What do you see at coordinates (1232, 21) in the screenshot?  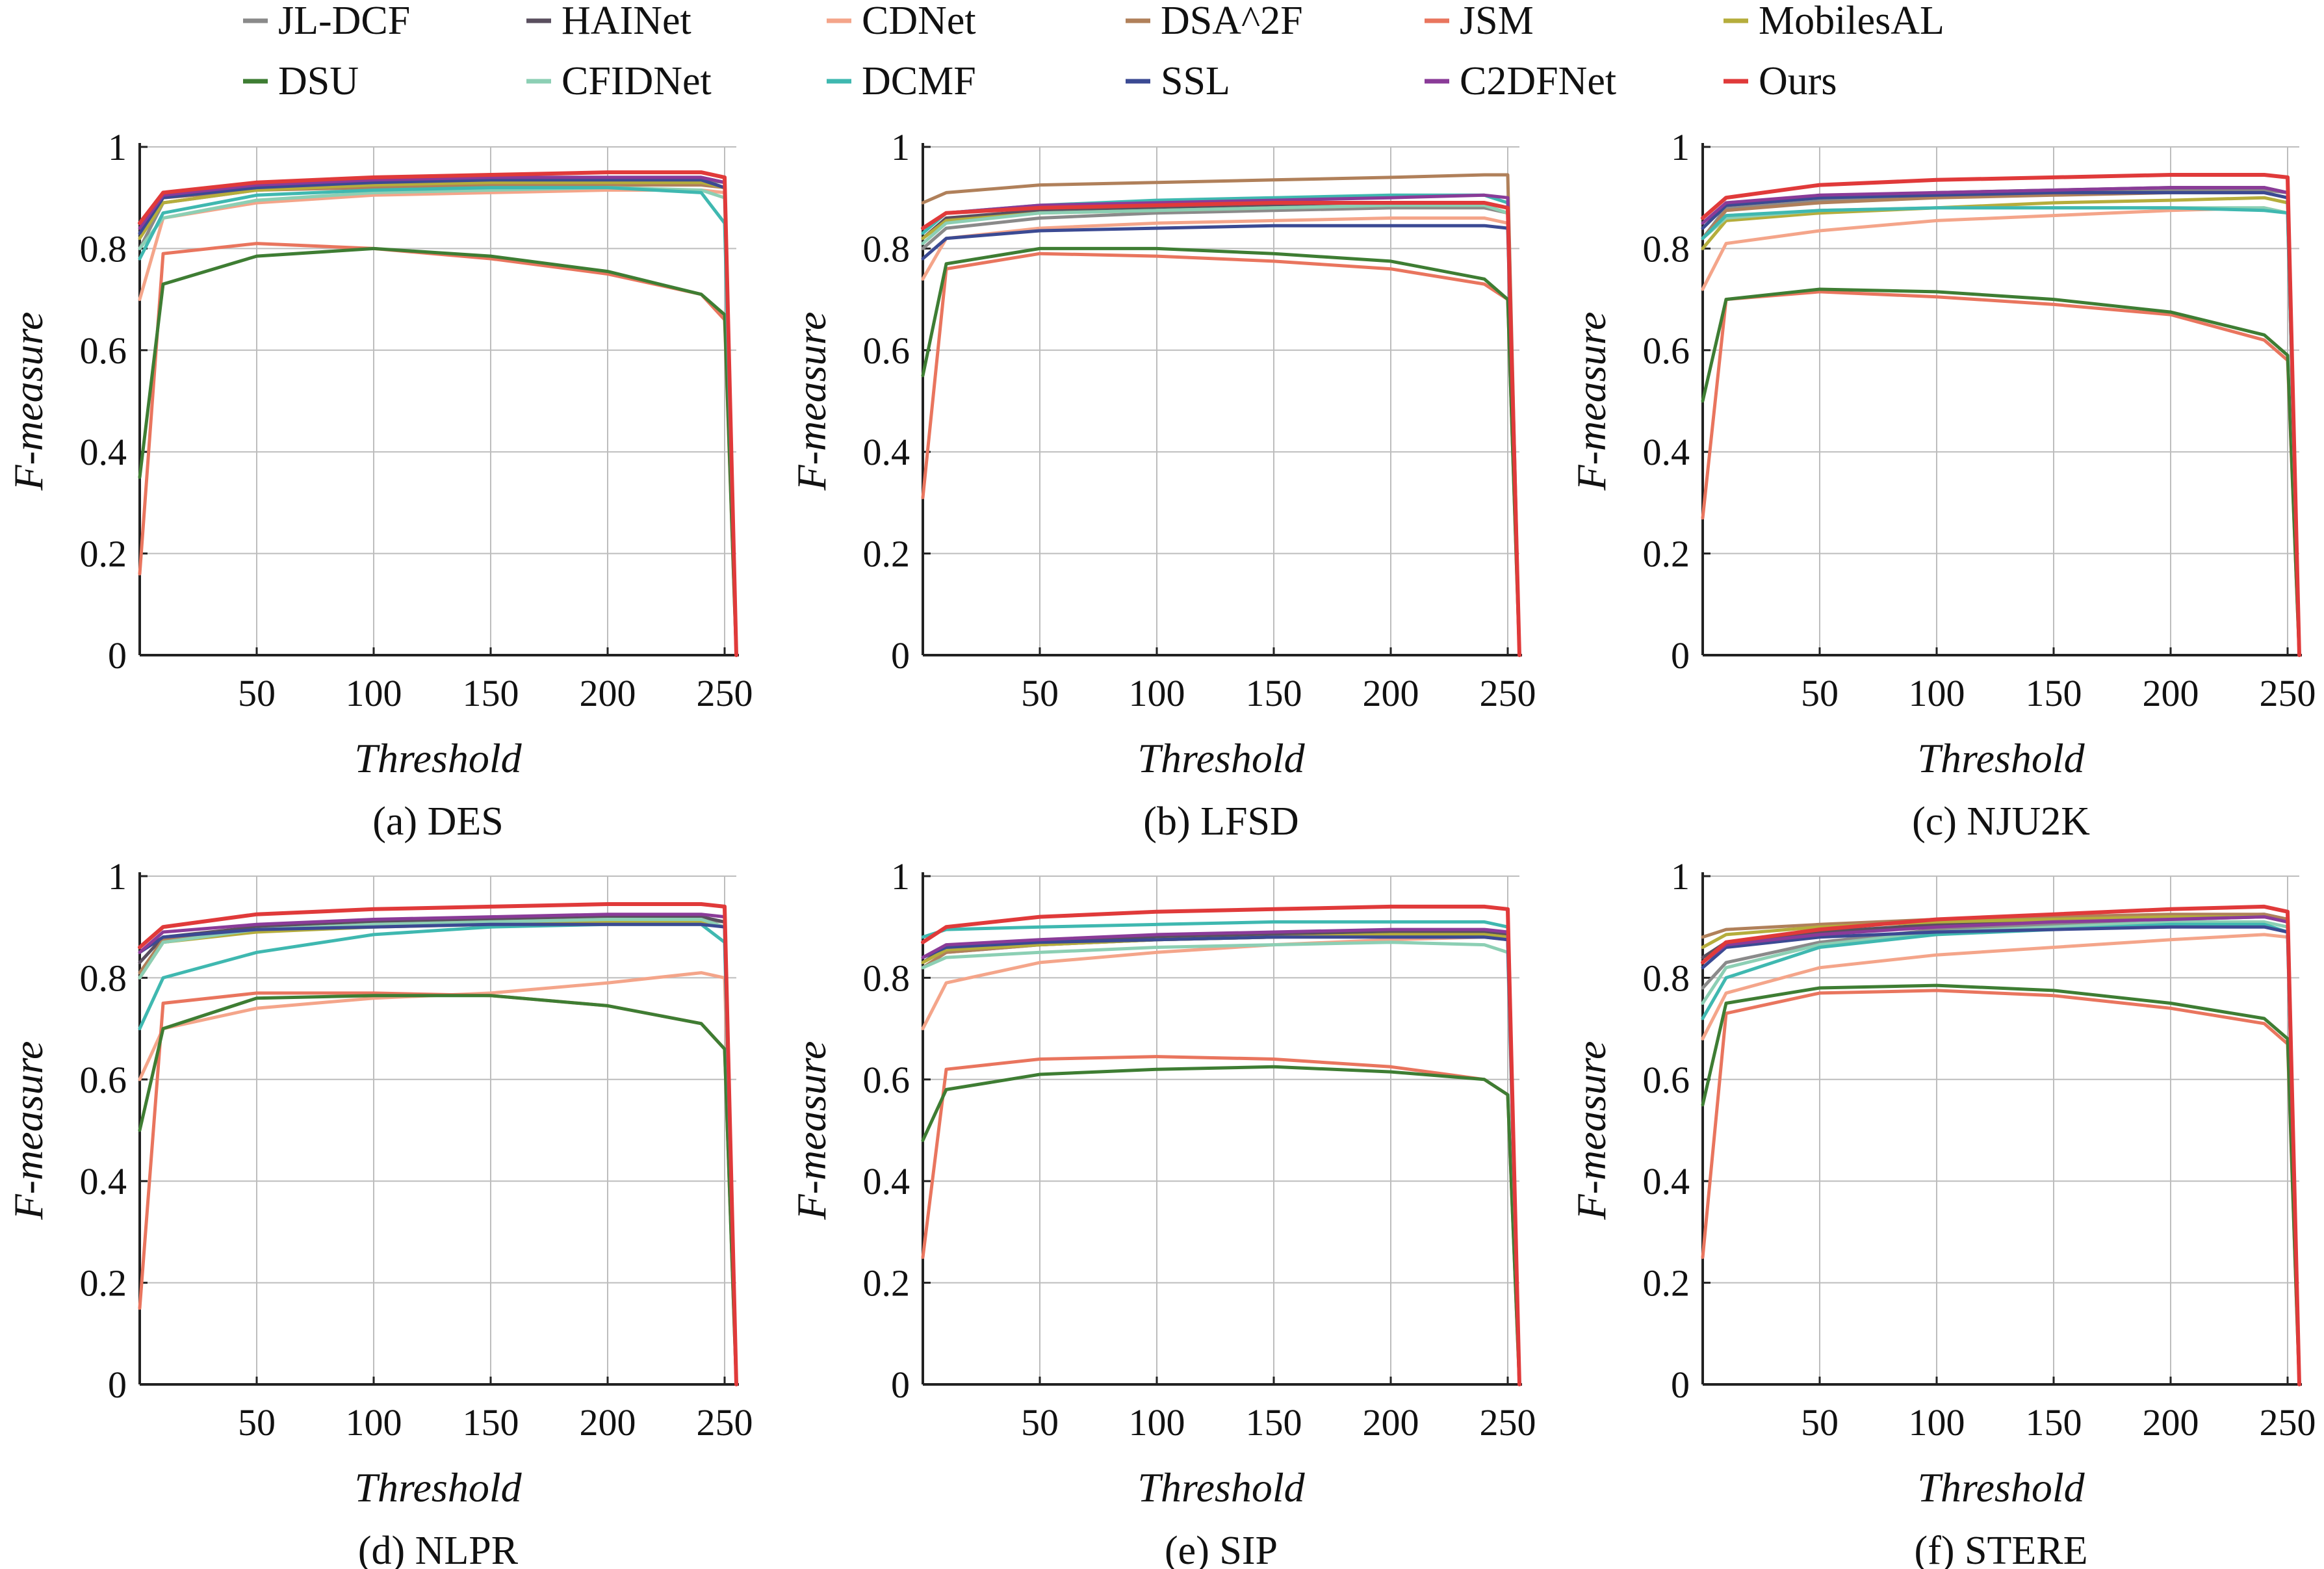 I see `legend-label: DSA^2F` at bounding box center [1232, 21].